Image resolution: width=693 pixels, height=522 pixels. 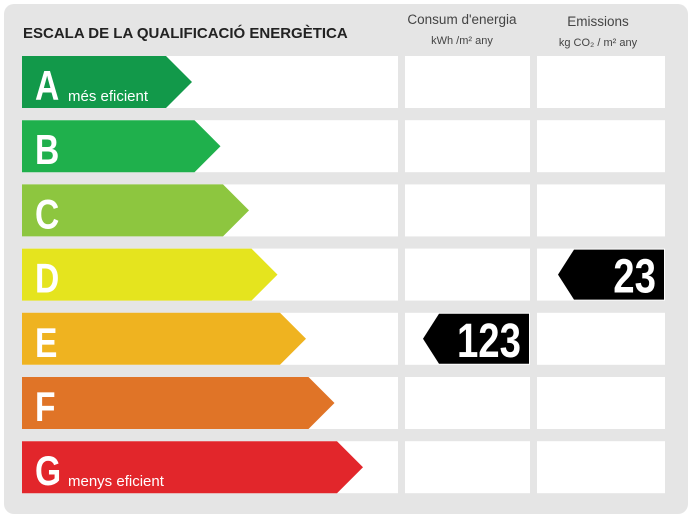 I want to click on column-title: Consum d'energia, so click(x=462, y=19).